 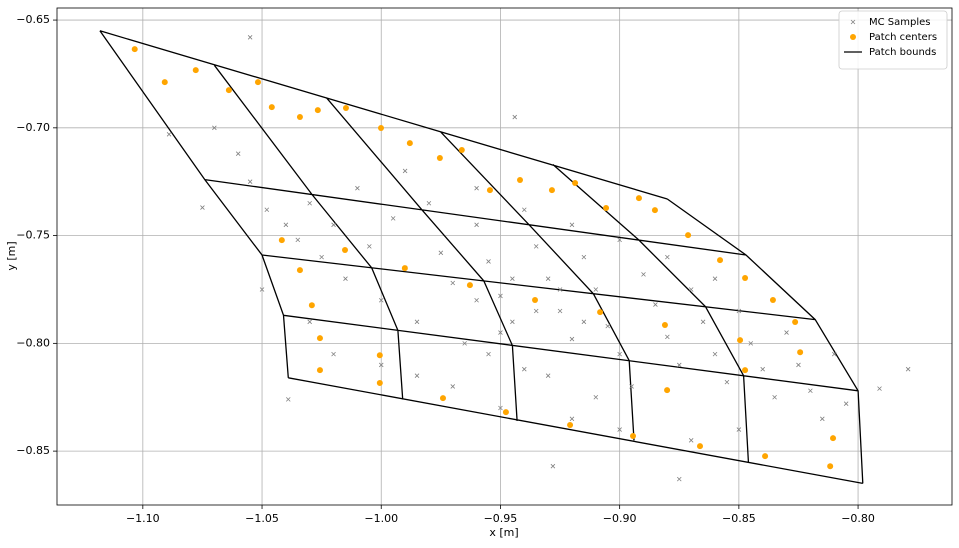 What do you see at coordinates (33, 235) in the screenshot?
I see `y-tick-label: −0.75` at bounding box center [33, 235].